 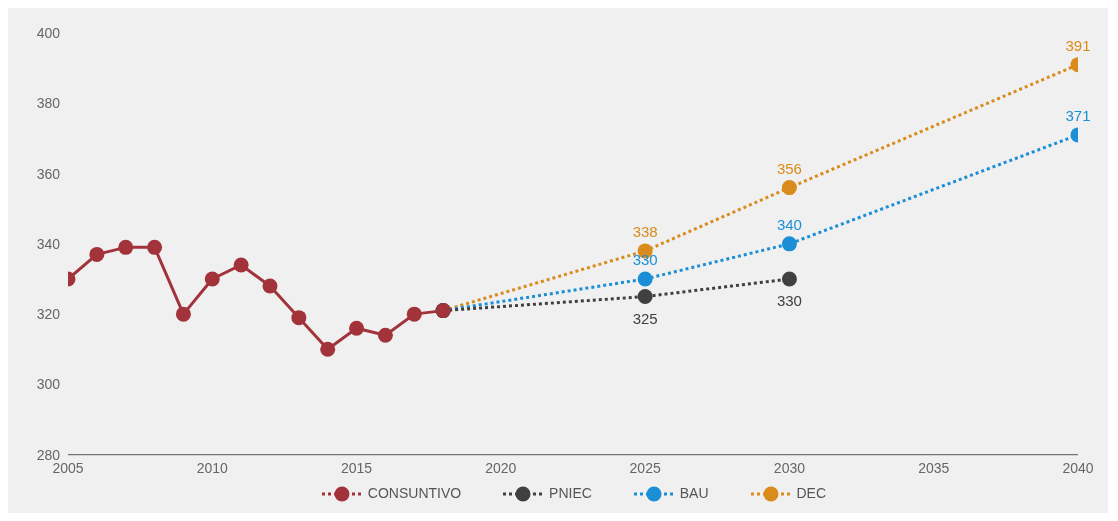 I want to click on x-tick-label: 2020, so click(x=501, y=467).